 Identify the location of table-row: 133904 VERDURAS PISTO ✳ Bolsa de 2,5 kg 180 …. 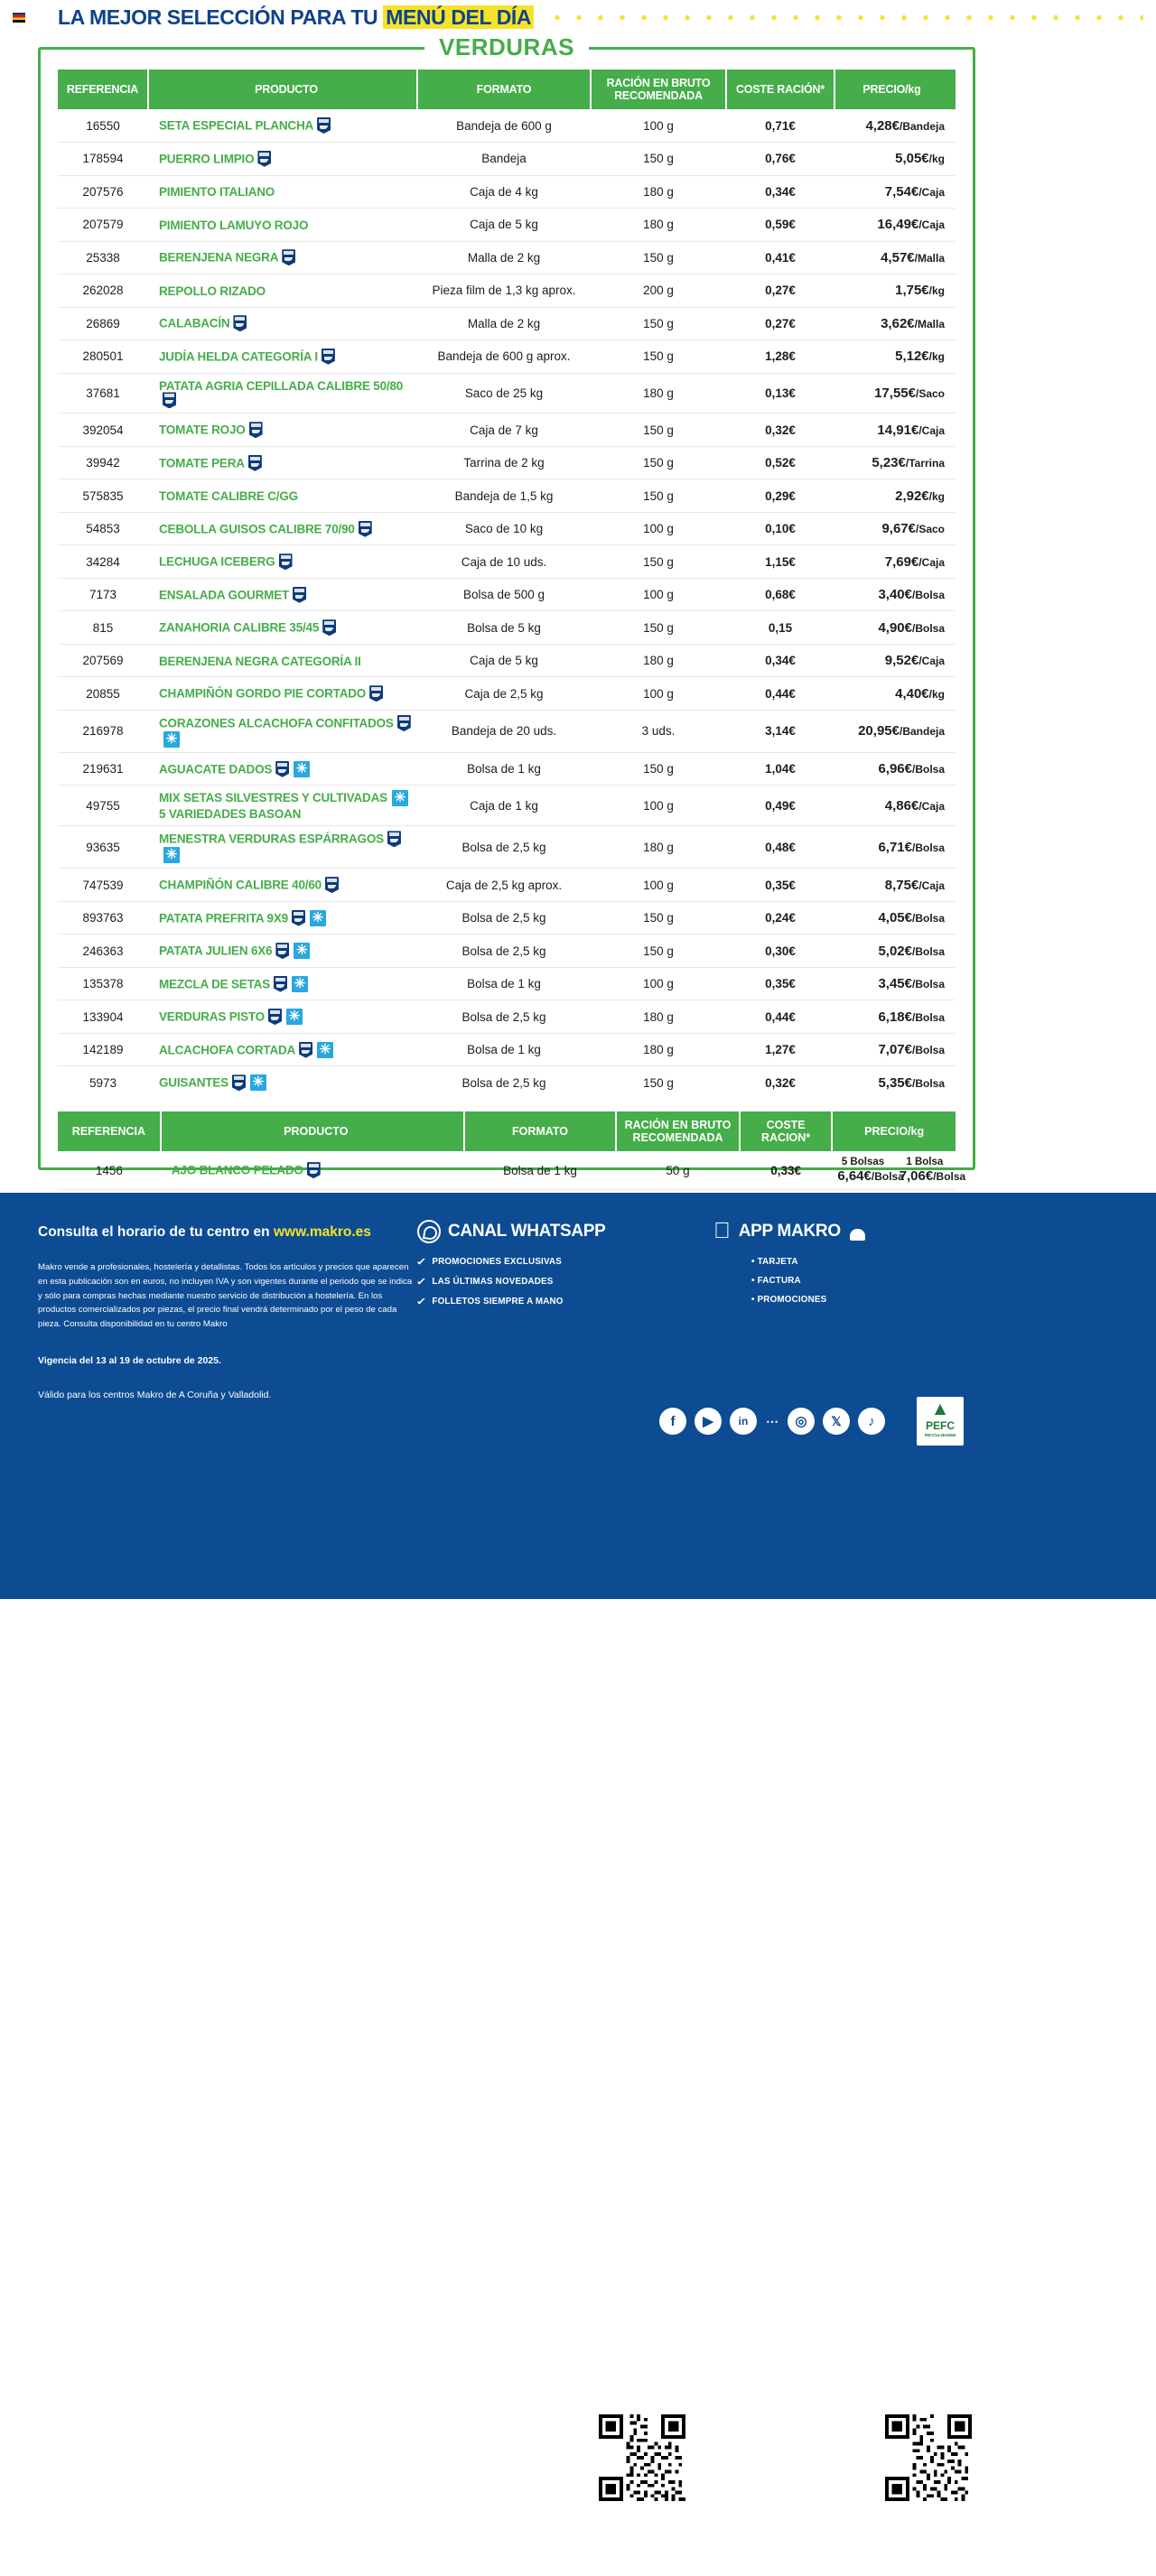
(507, 1017).